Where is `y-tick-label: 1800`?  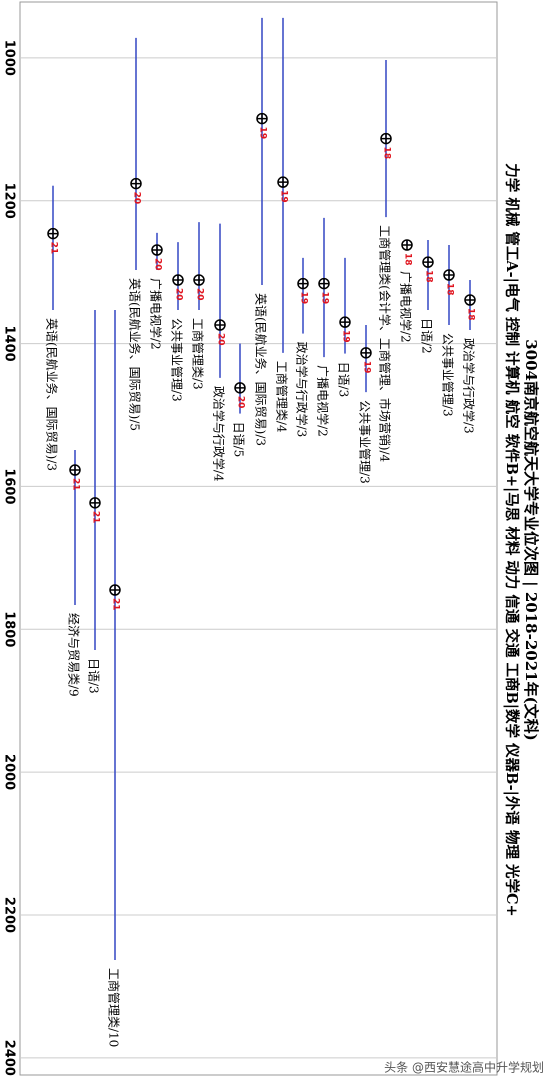 y-tick-label: 1800 is located at coordinates (9, 629).